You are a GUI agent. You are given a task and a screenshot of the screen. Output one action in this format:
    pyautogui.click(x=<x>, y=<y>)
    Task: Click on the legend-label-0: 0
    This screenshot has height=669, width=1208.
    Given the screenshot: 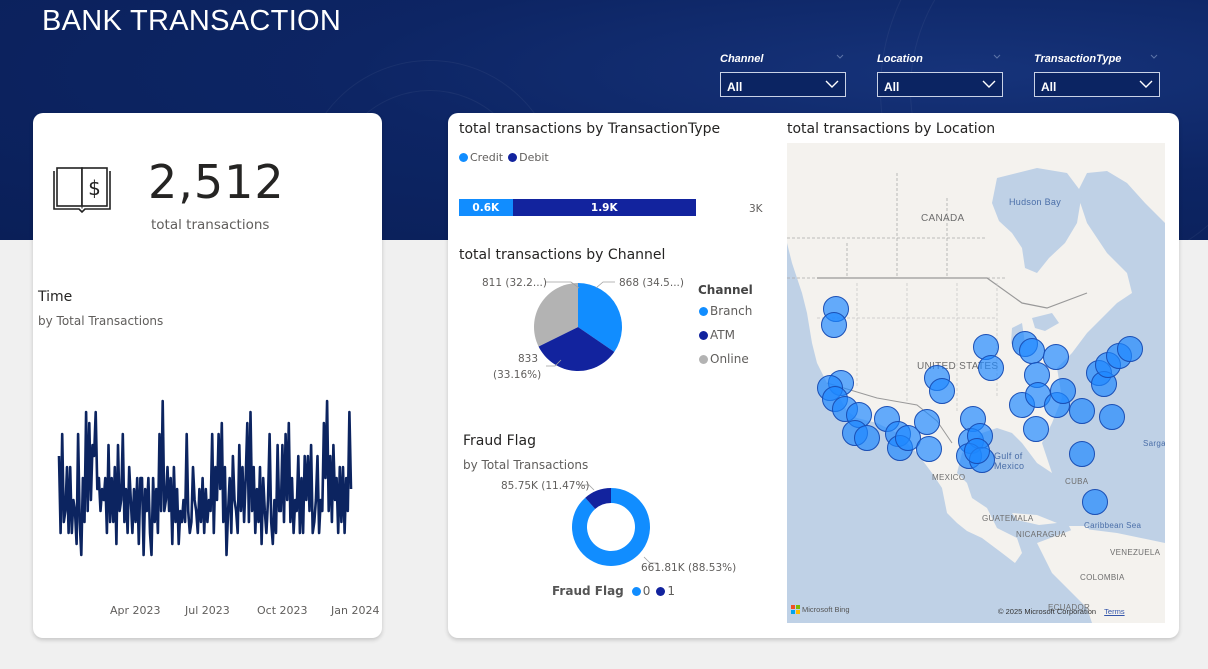 What is the action you would take?
    pyautogui.click(x=646, y=591)
    